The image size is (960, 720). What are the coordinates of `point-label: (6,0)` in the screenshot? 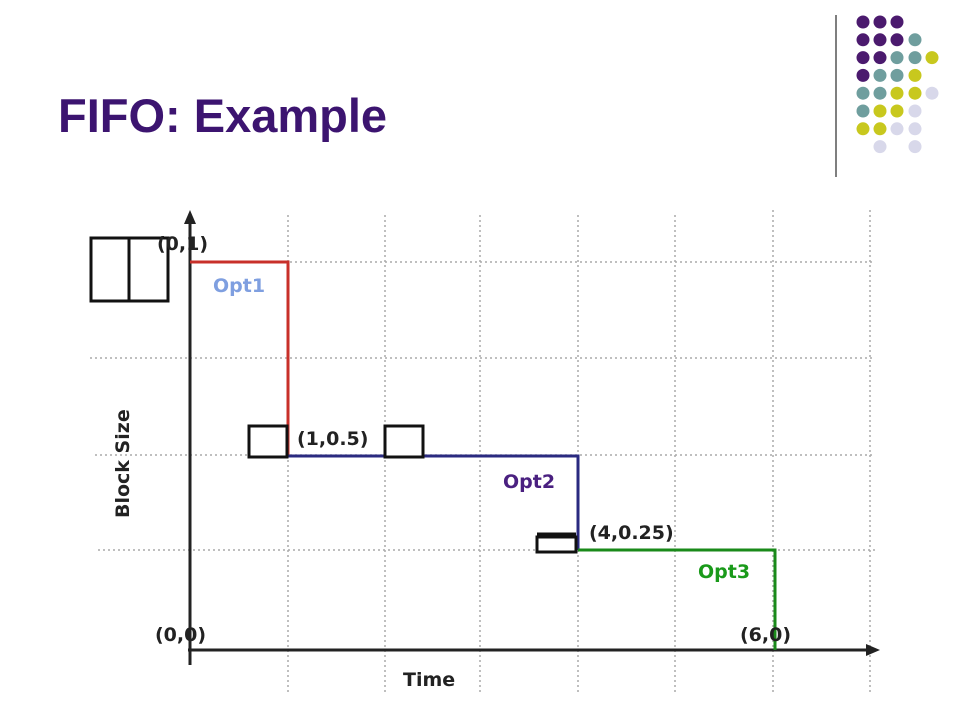 It's located at (765, 635).